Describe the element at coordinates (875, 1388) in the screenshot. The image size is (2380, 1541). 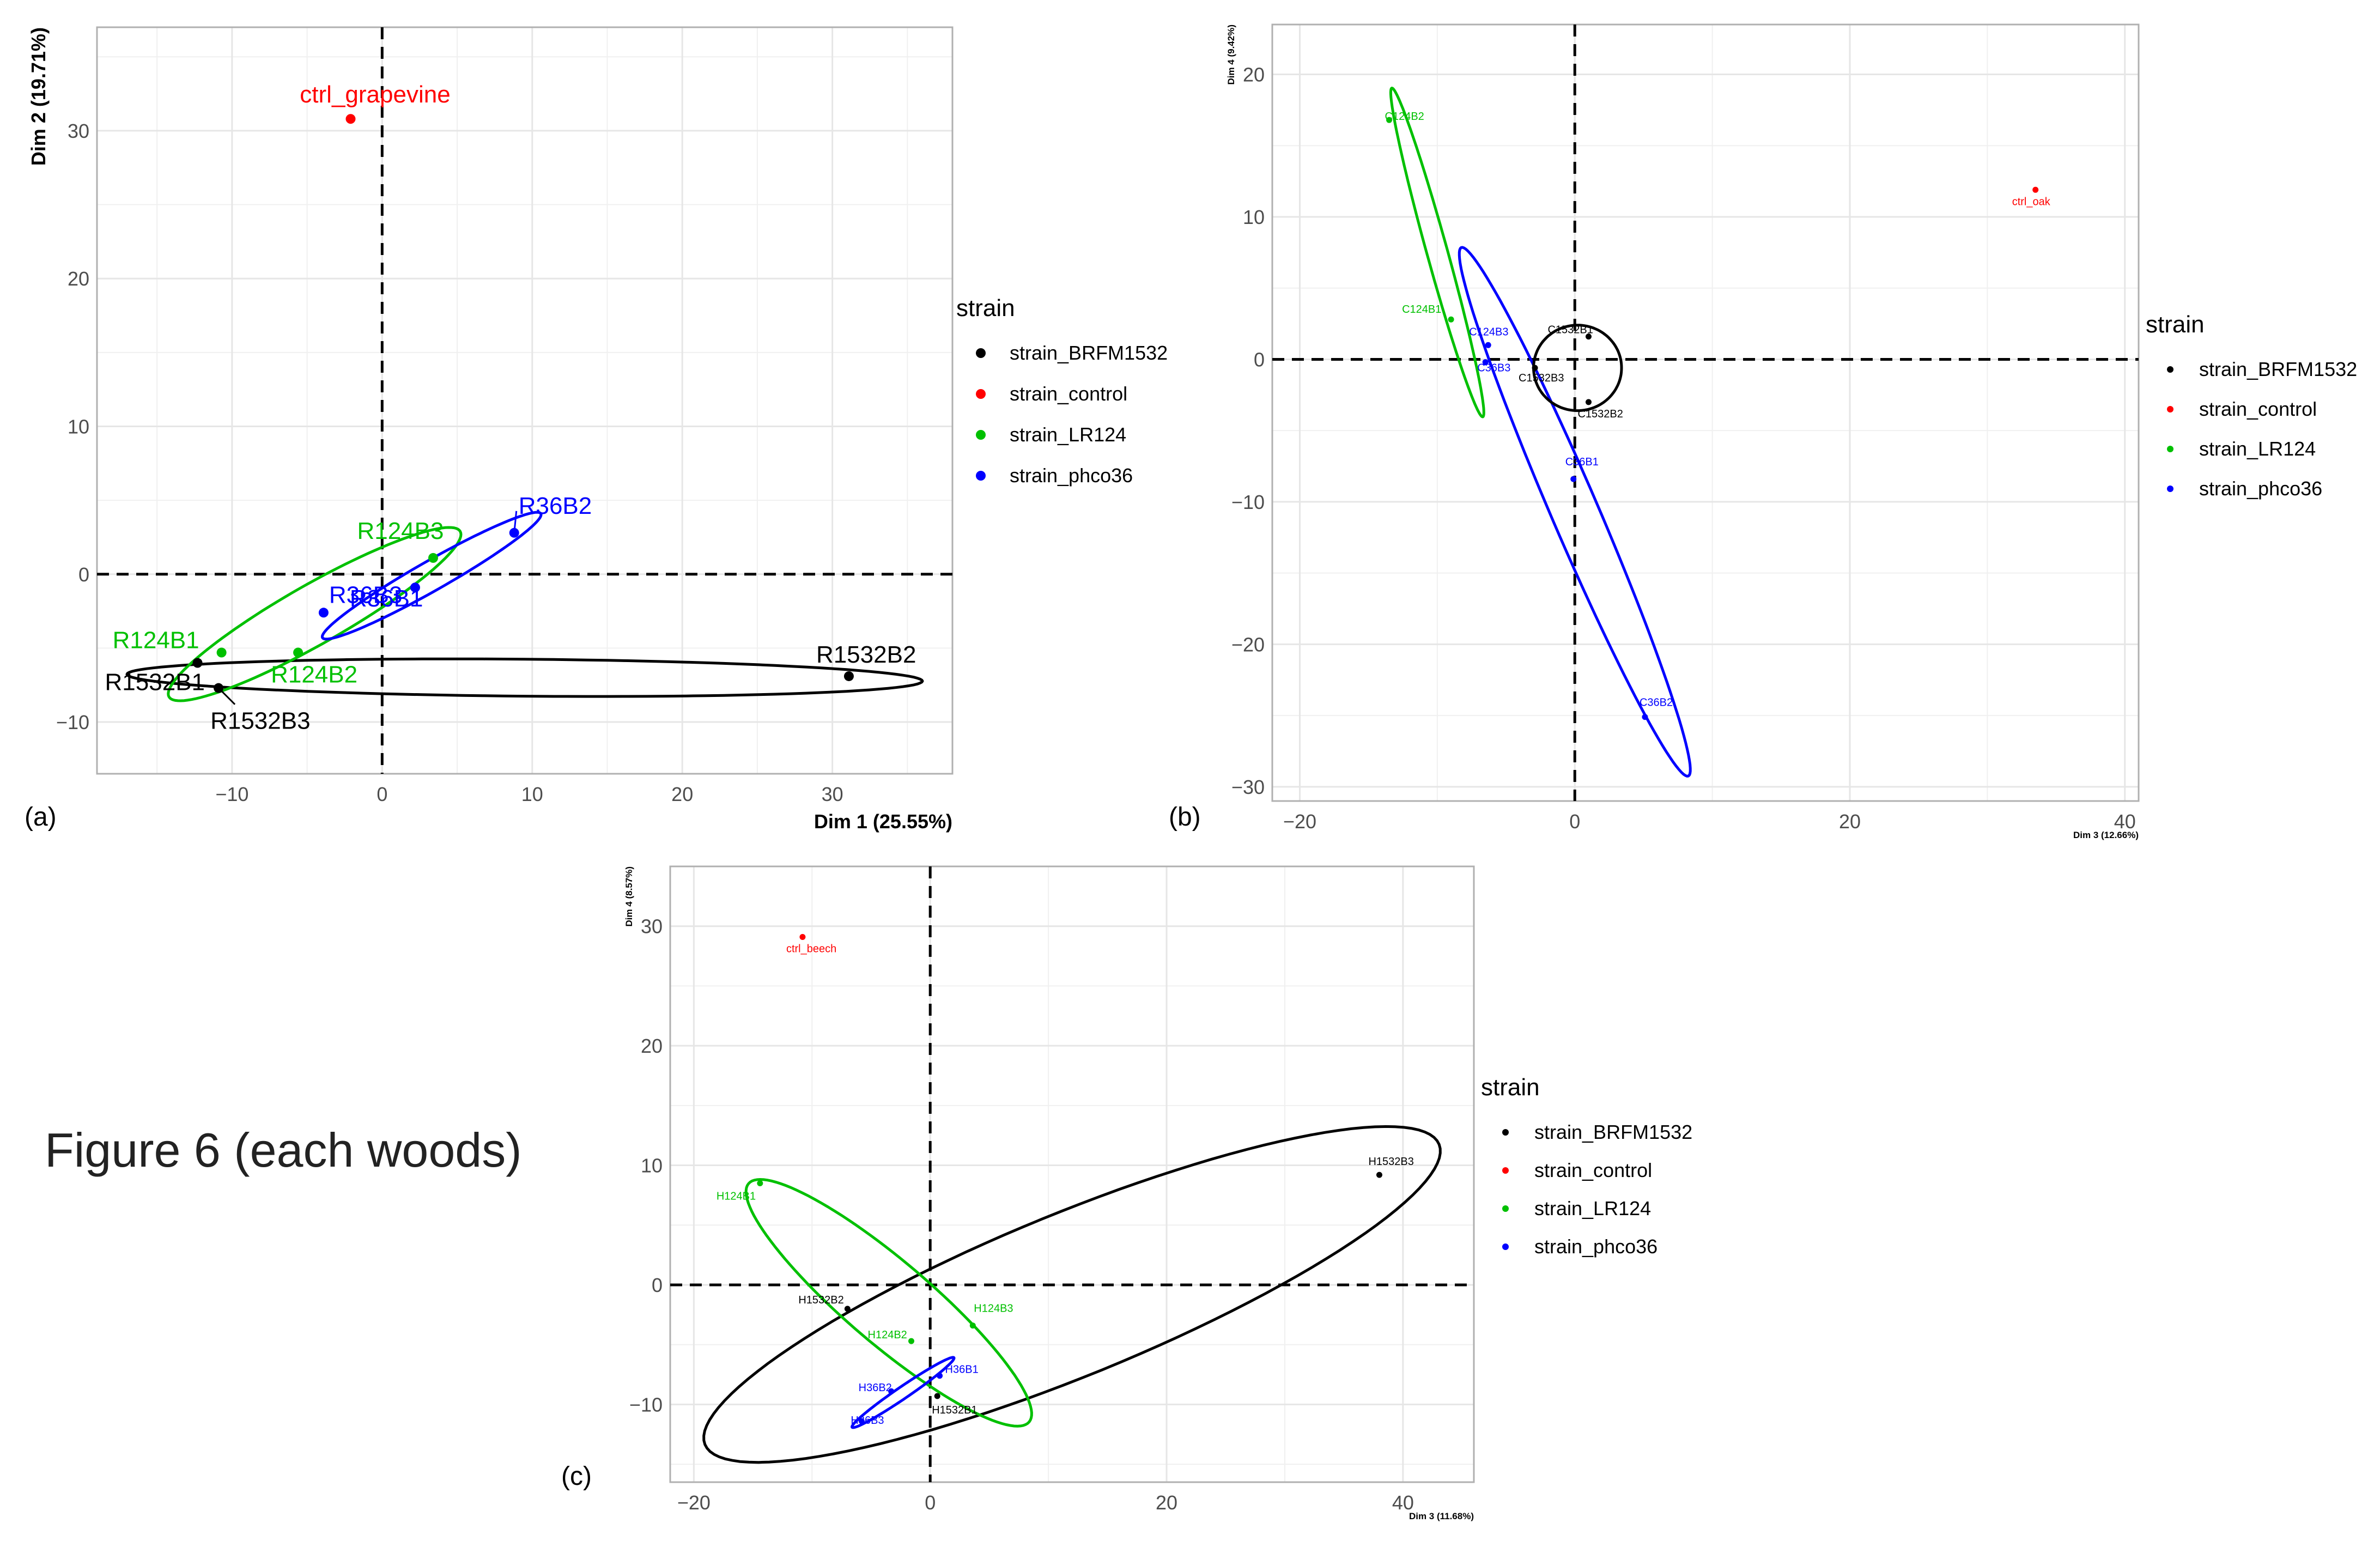
I see `point-label: H36B2` at that location.